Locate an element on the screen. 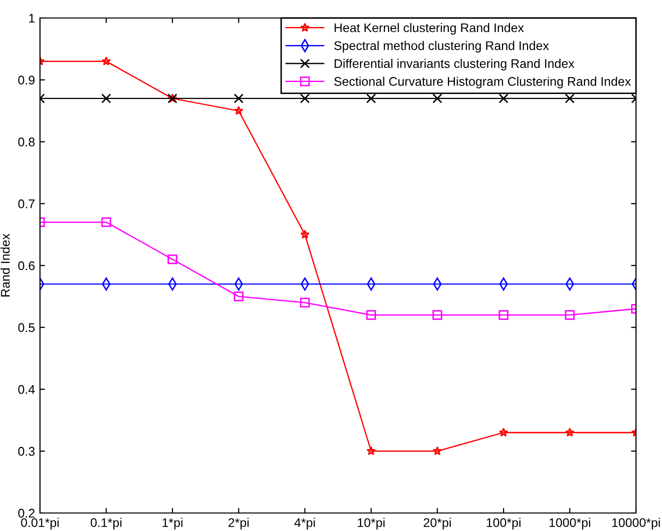 This screenshot has width=662, height=531. legend-label: Spectral method clustering Rand Index is located at coordinates (441, 46).